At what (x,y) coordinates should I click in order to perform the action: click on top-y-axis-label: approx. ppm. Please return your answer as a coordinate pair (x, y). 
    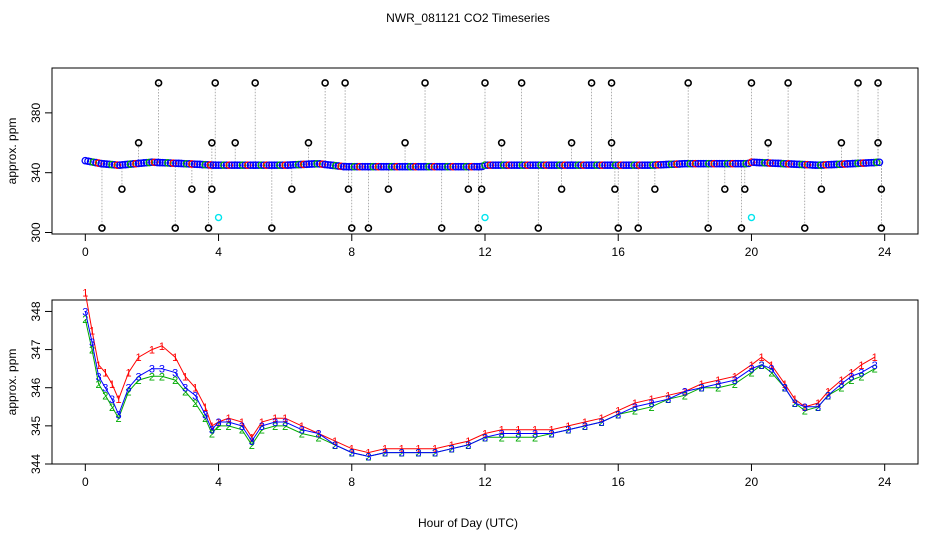
    Looking at the image, I should click on (12, 151).